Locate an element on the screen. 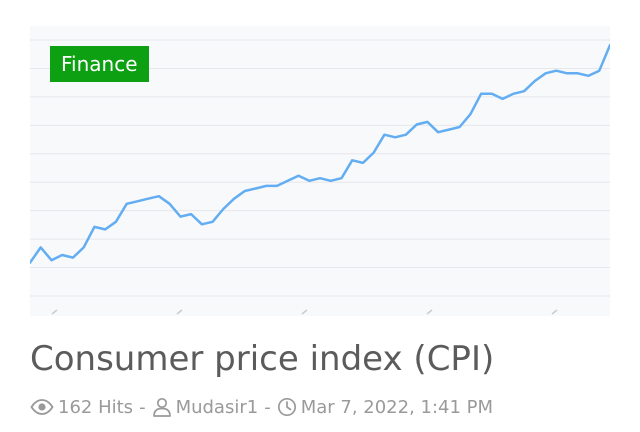 The height and width of the screenshot is (432, 640). author-link: Mudasir1 is located at coordinates (217, 407).